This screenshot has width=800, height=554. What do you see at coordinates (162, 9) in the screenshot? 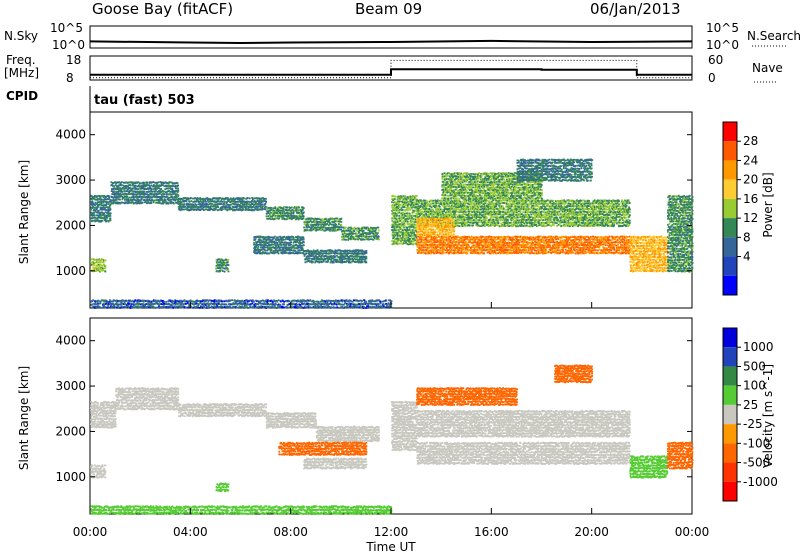
I see `station-title: Goose Bay (fitACF)` at bounding box center [162, 9].